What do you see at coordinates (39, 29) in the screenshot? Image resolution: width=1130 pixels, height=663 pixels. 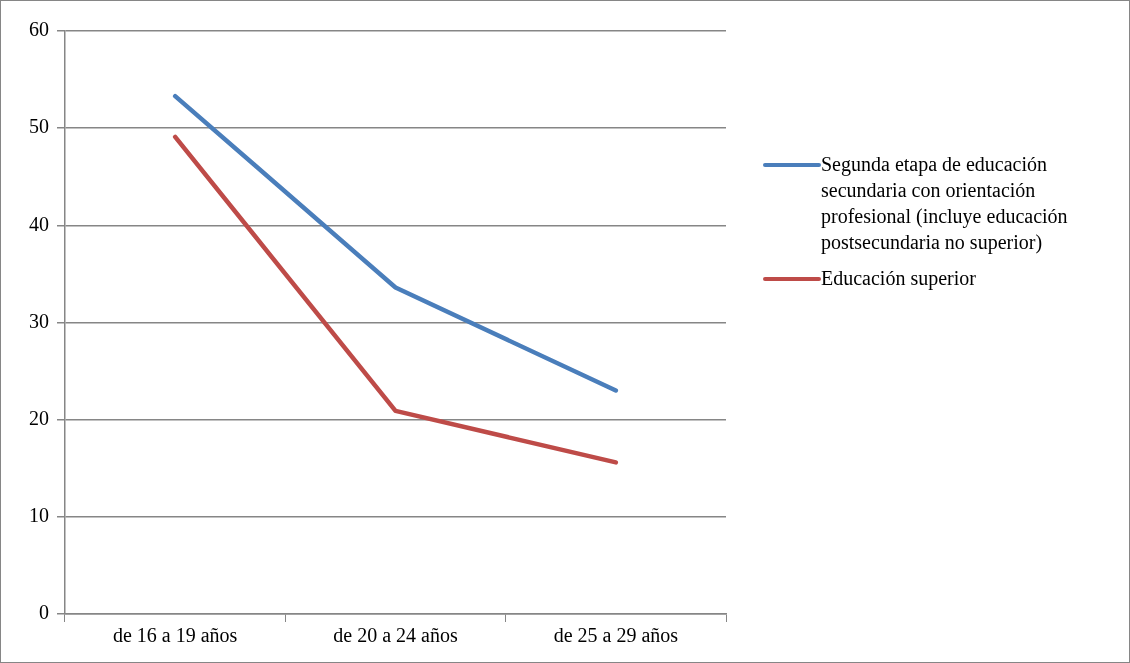 I see `y-tick-label: 60` at bounding box center [39, 29].